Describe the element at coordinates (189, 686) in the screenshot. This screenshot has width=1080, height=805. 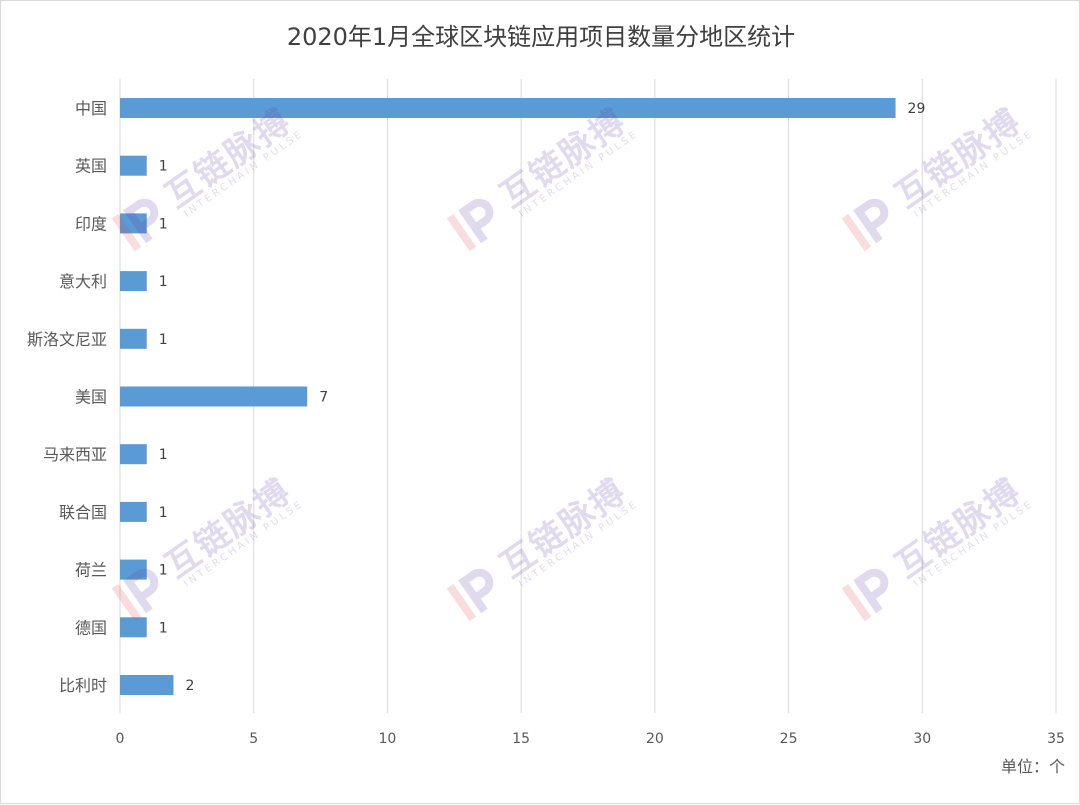
I see `data-label: 2` at that location.